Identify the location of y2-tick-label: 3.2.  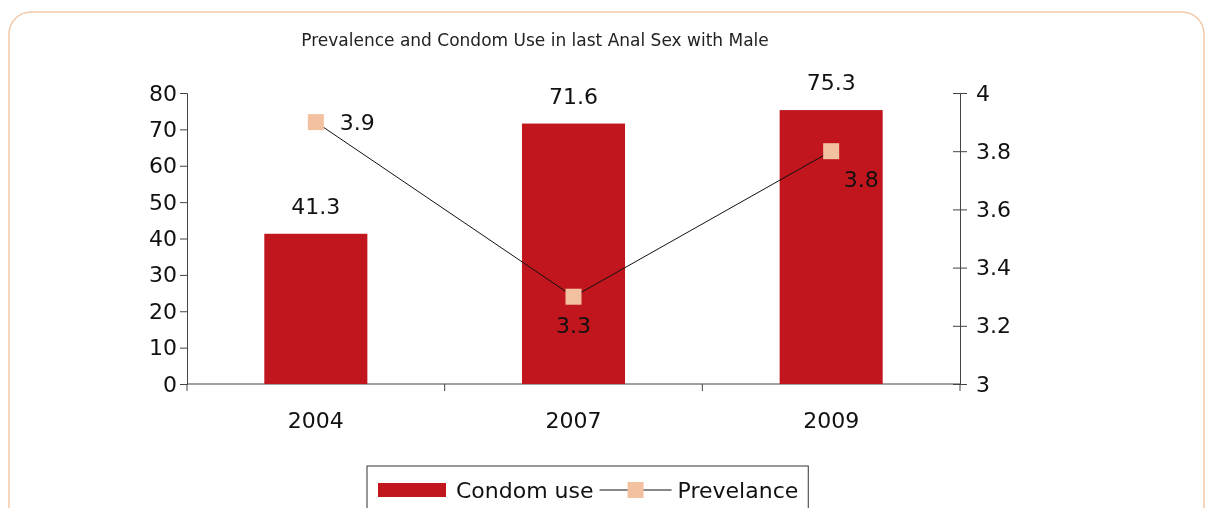
(993, 326).